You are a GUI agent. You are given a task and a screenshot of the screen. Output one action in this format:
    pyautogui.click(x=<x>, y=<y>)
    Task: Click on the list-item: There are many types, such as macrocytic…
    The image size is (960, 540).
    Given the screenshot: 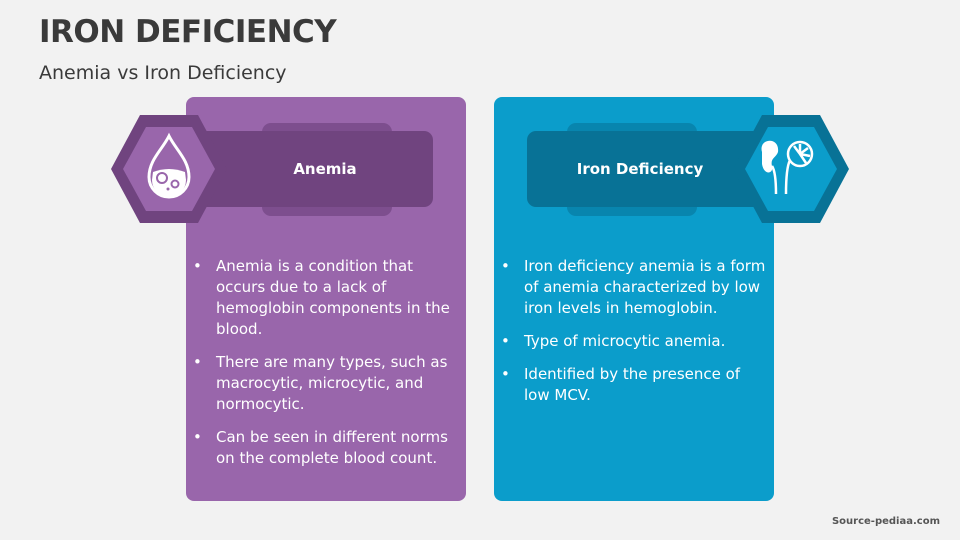 What is the action you would take?
    pyautogui.click(x=326, y=383)
    